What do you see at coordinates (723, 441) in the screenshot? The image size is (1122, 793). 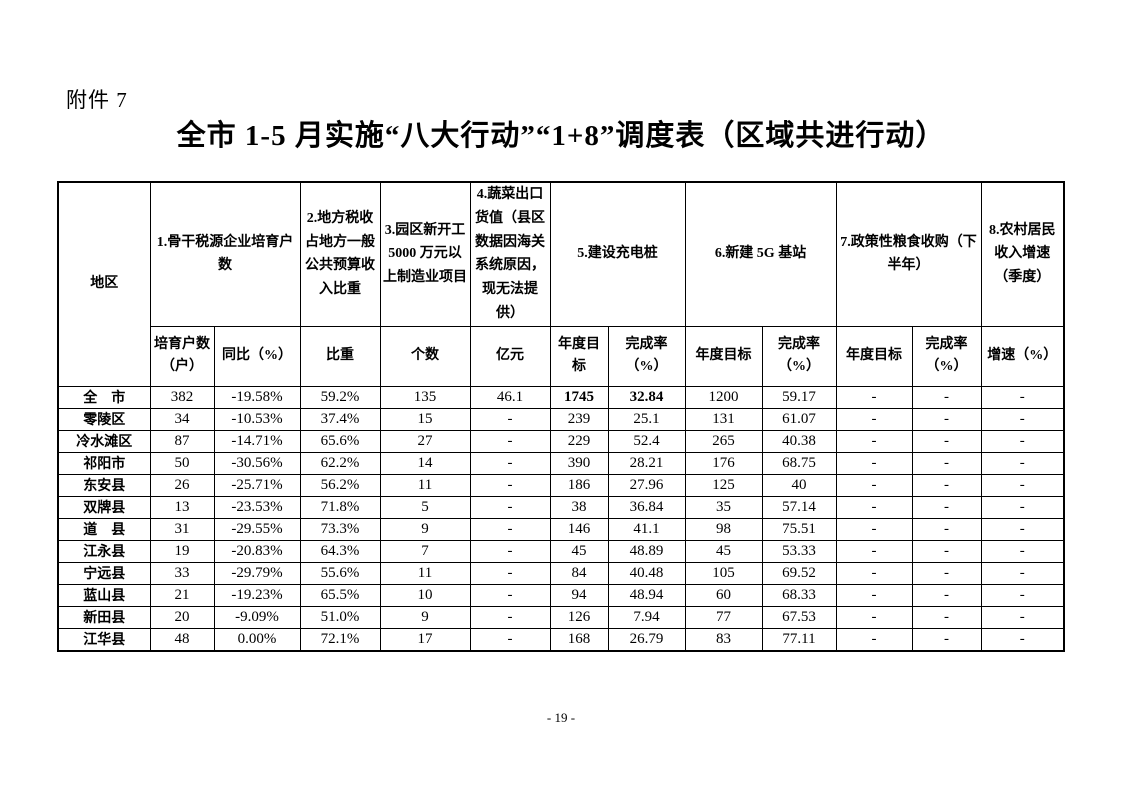 I see `value-cell: 265` at bounding box center [723, 441].